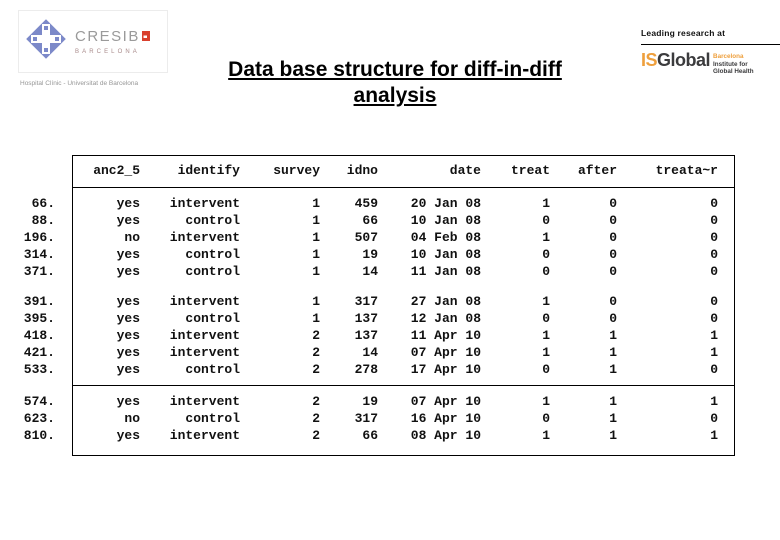  What do you see at coordinates (107, 51) in the screenshot?
I see `cresib-city-label: BARCELONA` at bounding box center [107, 51].